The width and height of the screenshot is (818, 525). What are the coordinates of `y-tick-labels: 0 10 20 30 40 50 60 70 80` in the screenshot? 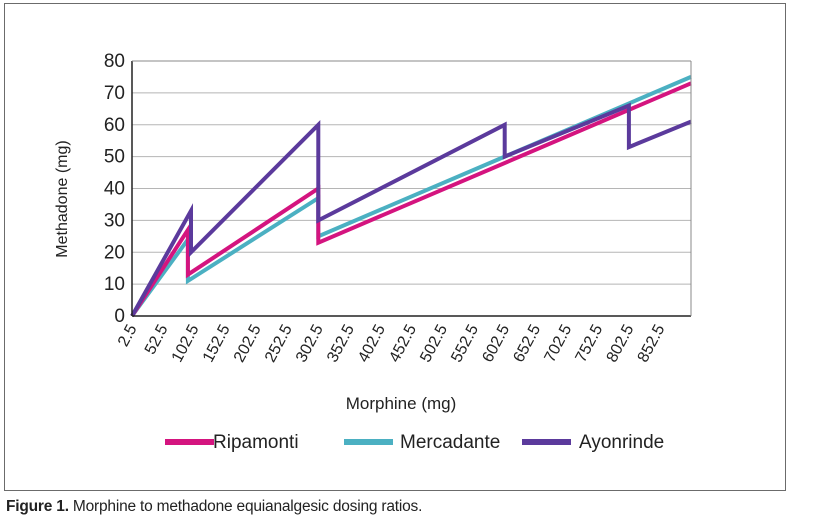 It's located at (114, 189).